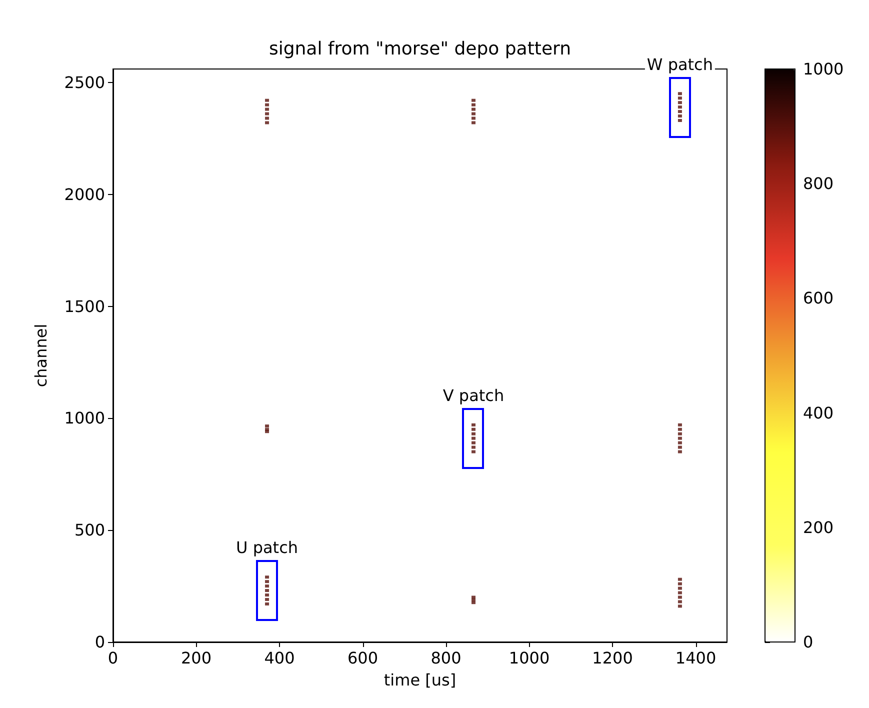 The width and height of the screenshot is (869, 708). Describe the element at coordinates (84, 418) in the screenshot. I see `y-tick-label: 1000` at that location.